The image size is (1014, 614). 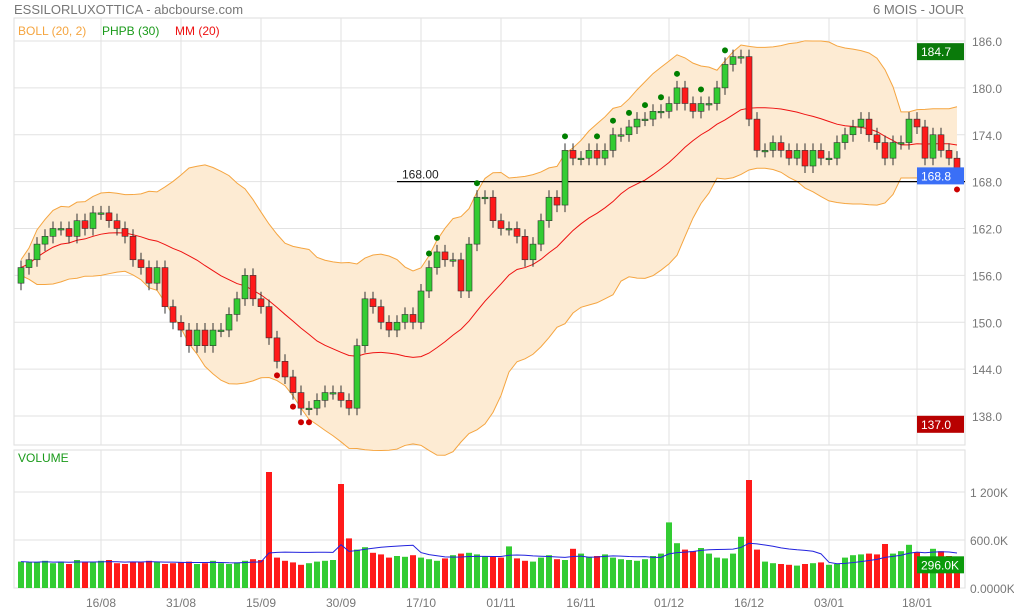 I want to click on legend-volume: VOLUME, so click(x=43, y=458).